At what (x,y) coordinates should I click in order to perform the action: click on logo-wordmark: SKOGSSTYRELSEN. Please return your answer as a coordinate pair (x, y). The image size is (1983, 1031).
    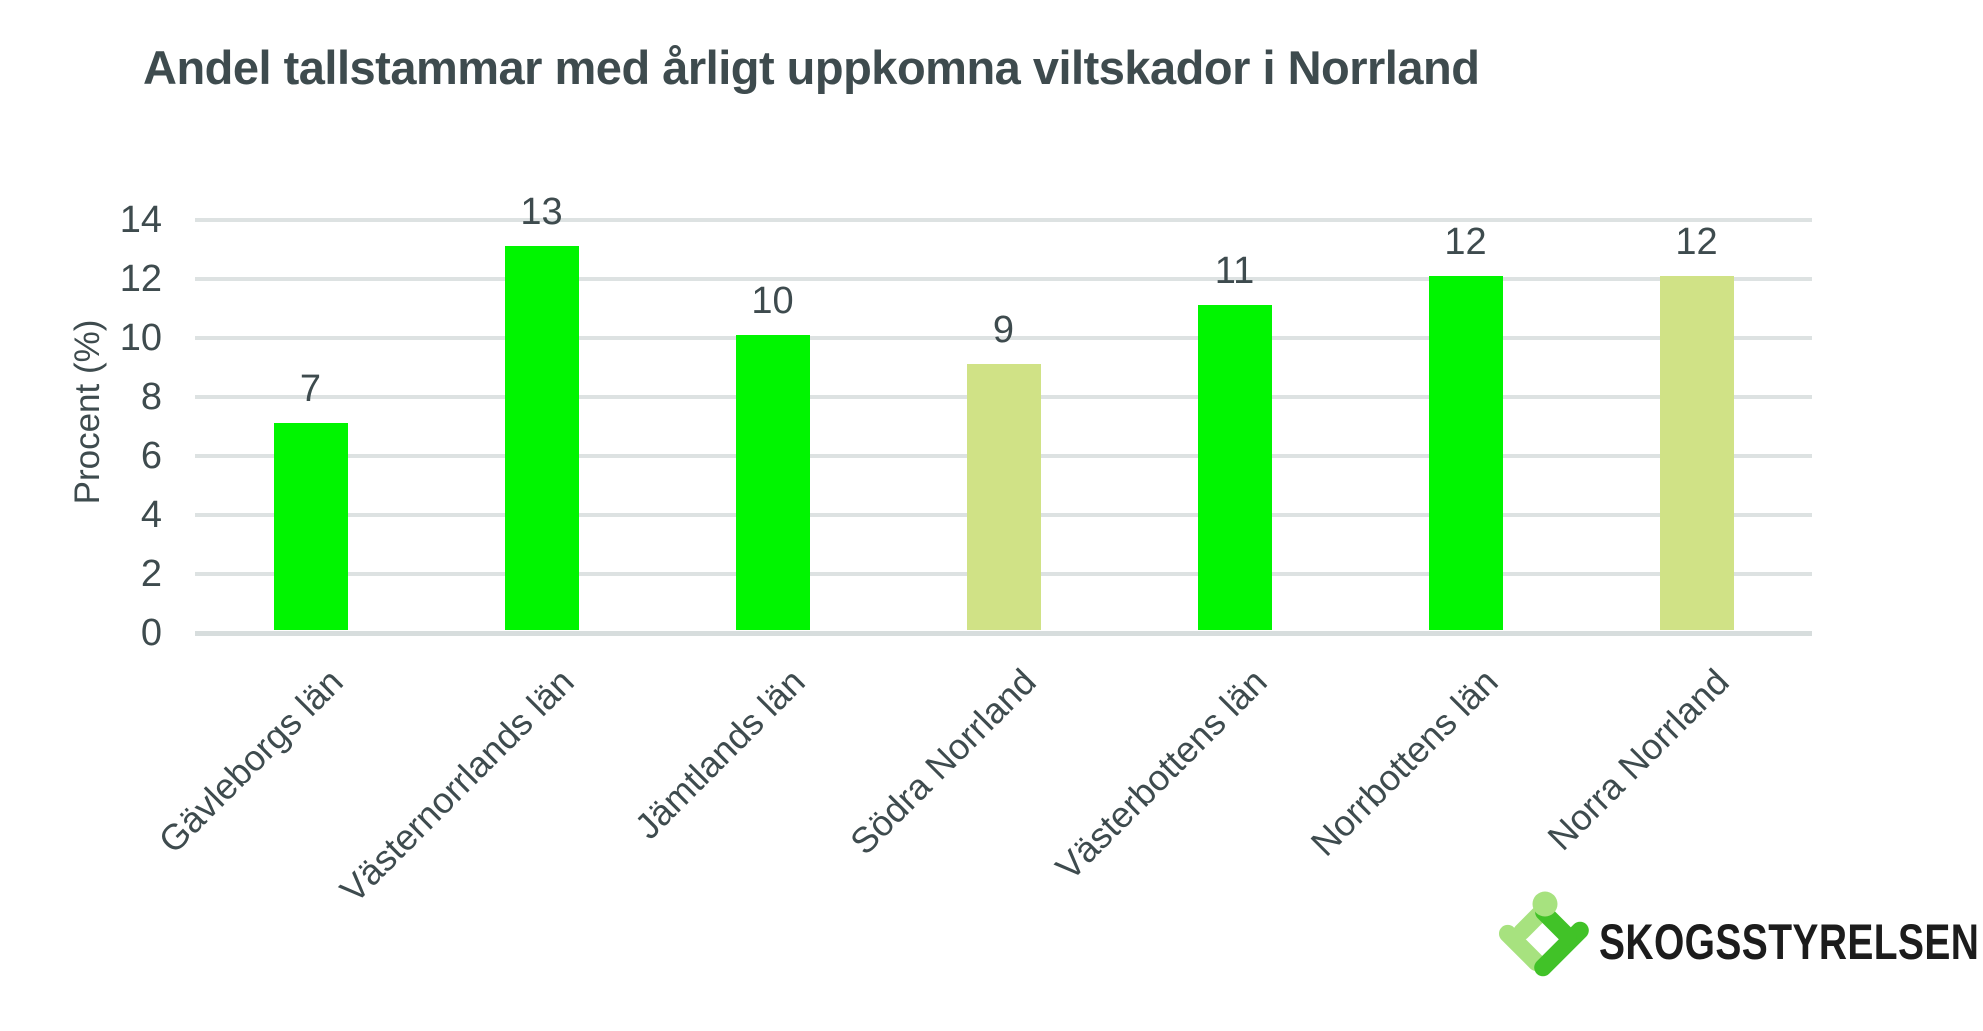
    Looking at the image, I should click on (1789, 942).